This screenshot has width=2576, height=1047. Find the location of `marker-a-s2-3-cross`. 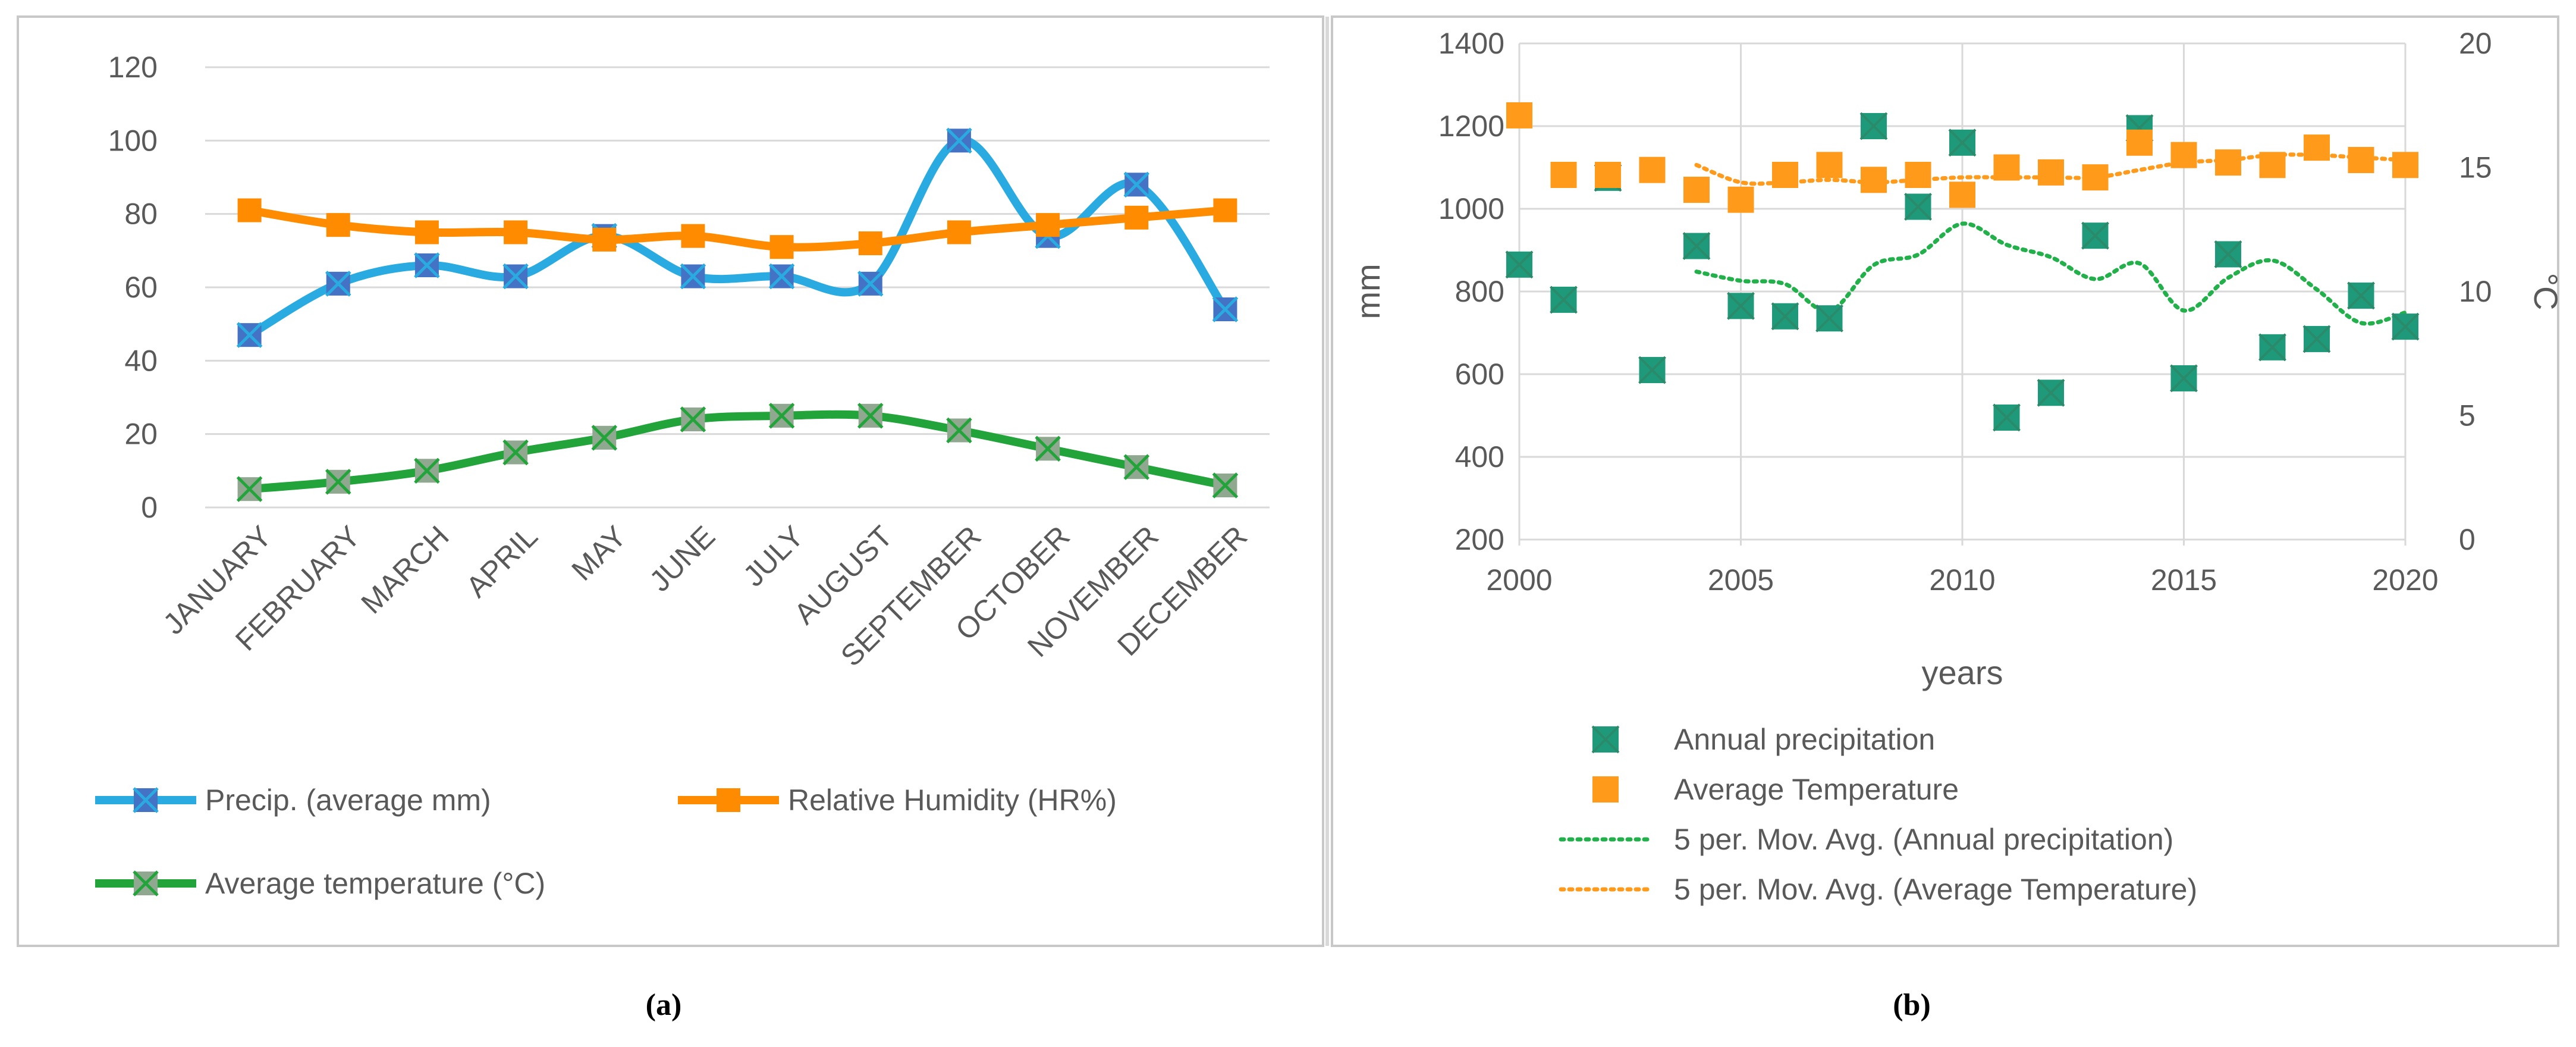

marker-a-s2-3-cross is located at coordinates (515, 452).